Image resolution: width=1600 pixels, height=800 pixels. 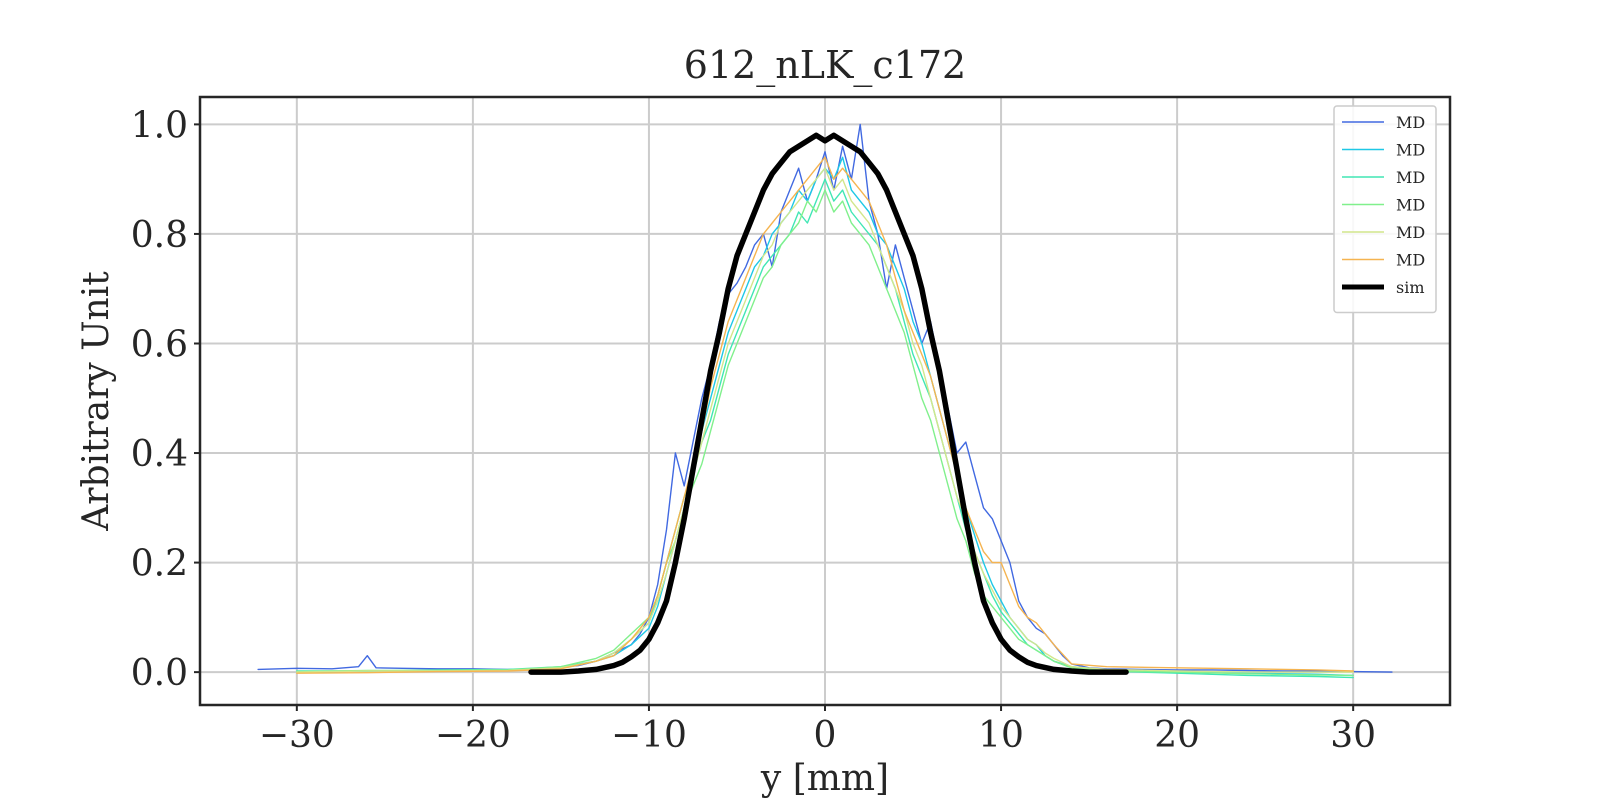 What do you see at coordinates (825, 65) in the screenshot?
I see `chart-title: 612_nLK_c172` at bounding box center [825, 65].